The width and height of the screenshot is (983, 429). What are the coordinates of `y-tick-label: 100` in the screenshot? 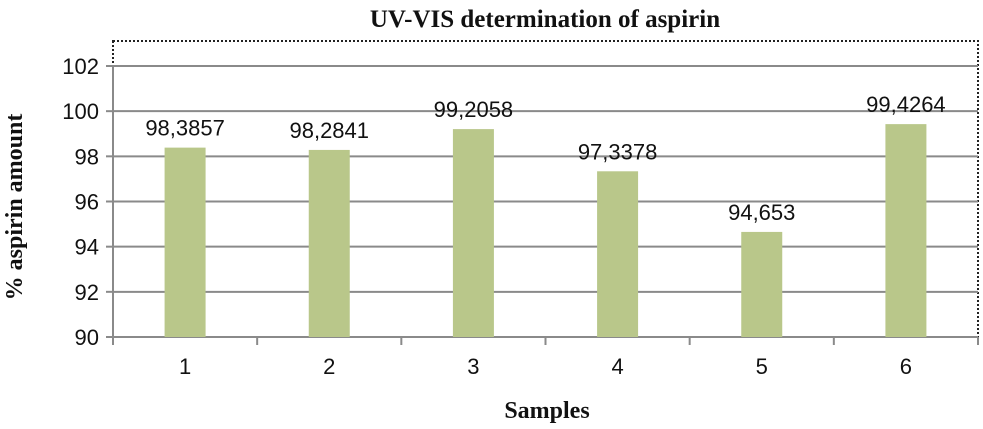 It's located at (80, 111).